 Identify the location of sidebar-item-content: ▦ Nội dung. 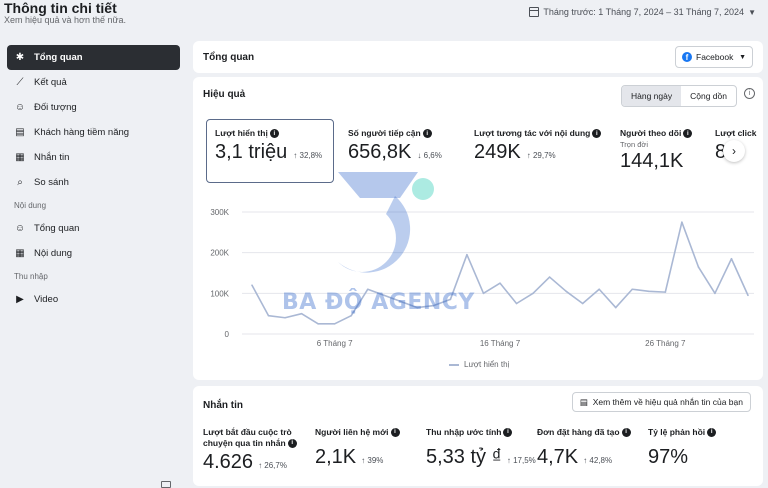
(93, 253).